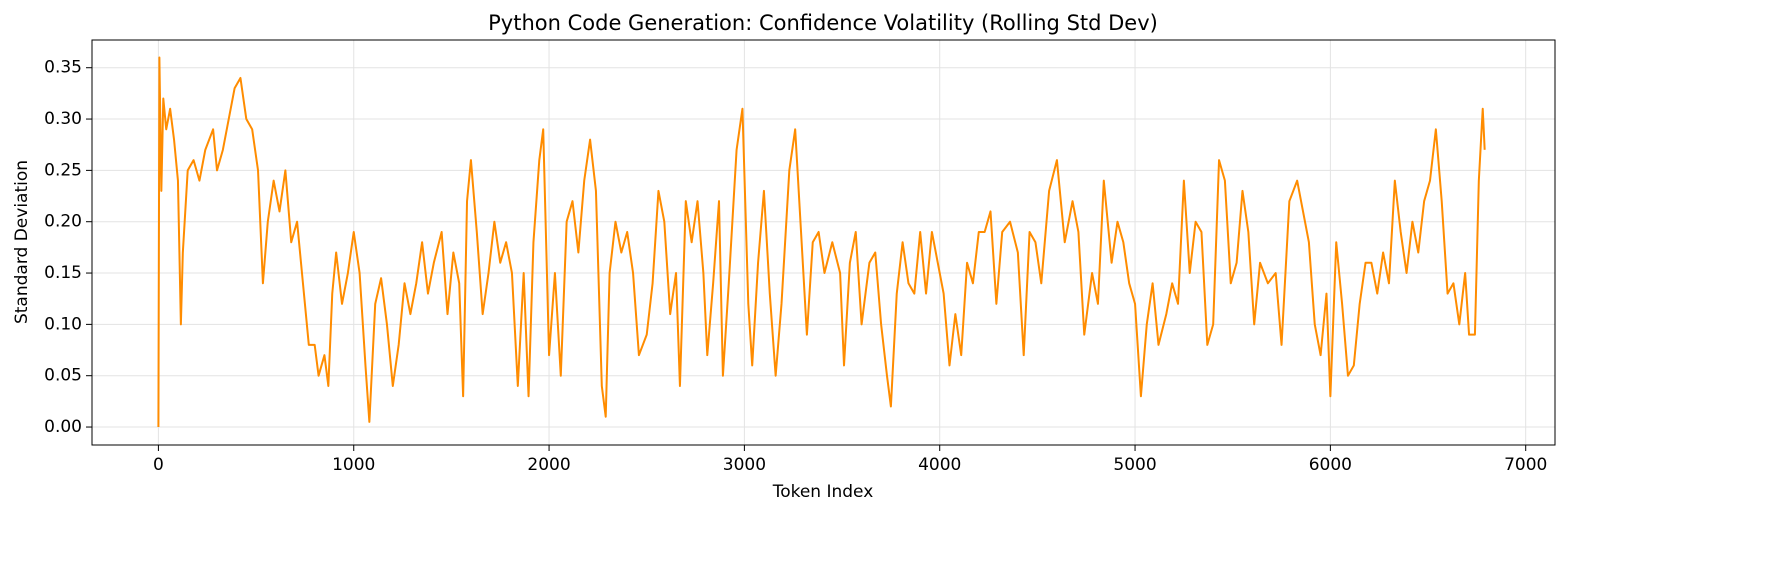 Image resolution: width=1781 pixels, height=588 pixels. Describe the element at coordinates (63, 119) in the screenshot. I see `y-tick-label: 0.30` at that location.